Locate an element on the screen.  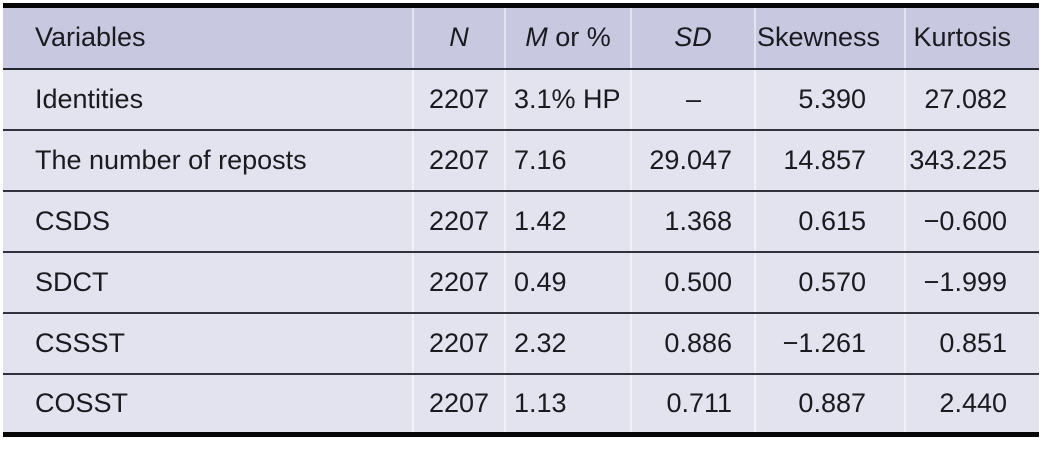
cell-skewness: −1.261 is located at coordinates (829, 343).